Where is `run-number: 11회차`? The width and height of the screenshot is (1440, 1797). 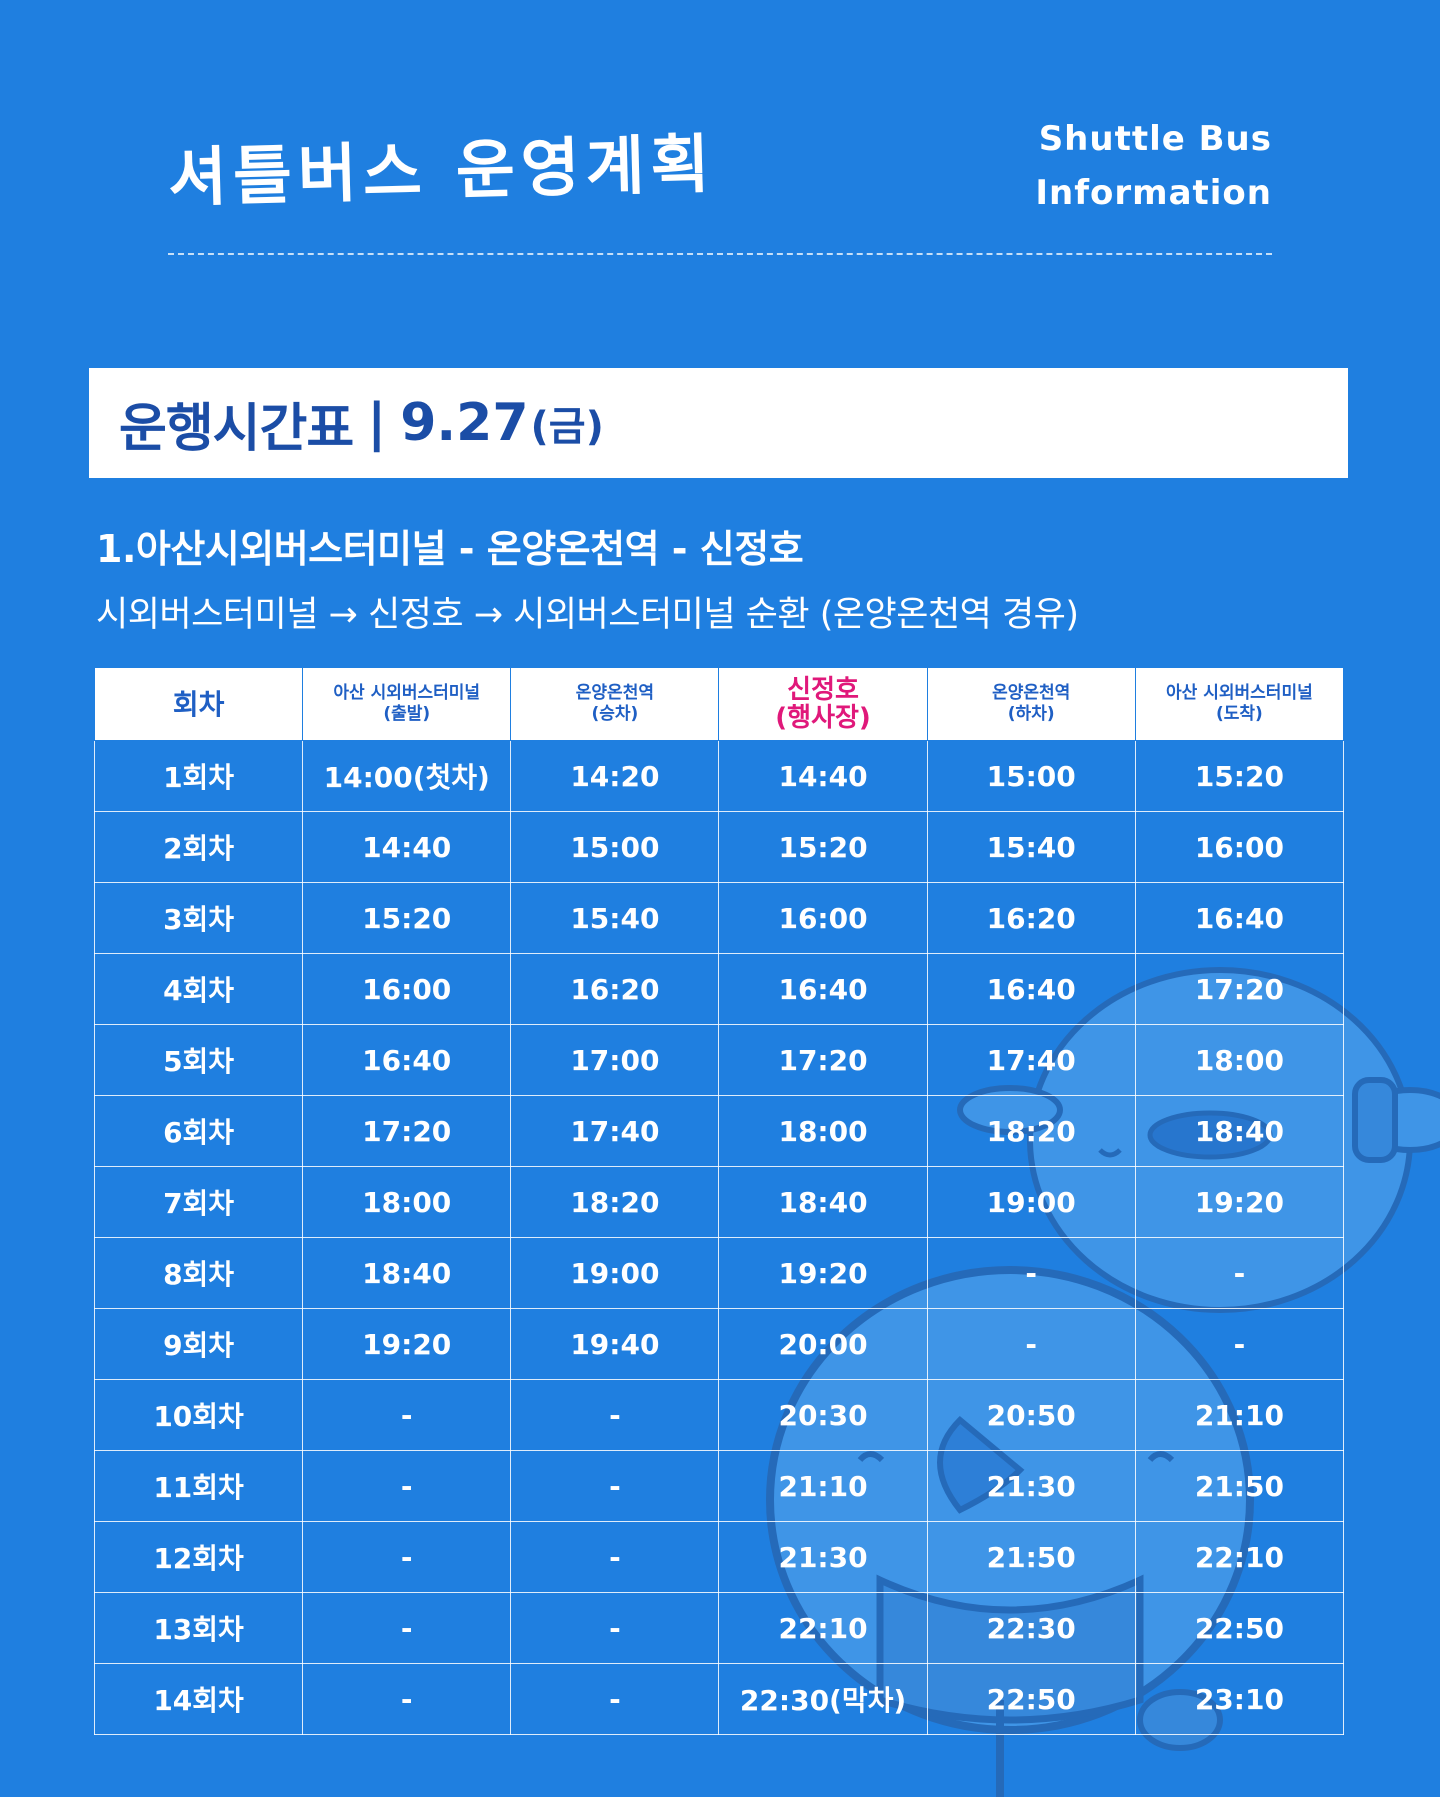
run-number: 11회차 is located at coordinates (198, 1486).